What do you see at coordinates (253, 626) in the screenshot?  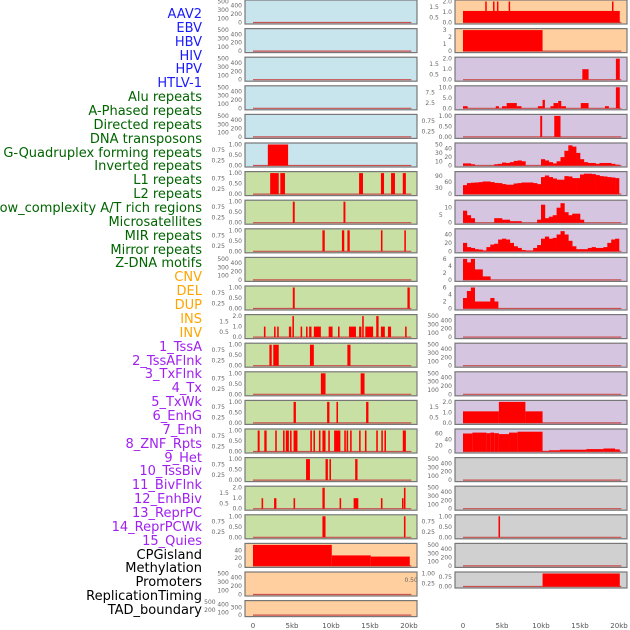 I see `left-x-tick-label: 0` at bounding box center [253, 626].